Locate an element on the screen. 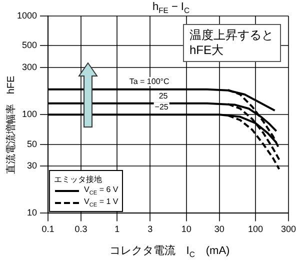  annotation: 温度上昇すると hFE大 is located at coordinates (231, 43).